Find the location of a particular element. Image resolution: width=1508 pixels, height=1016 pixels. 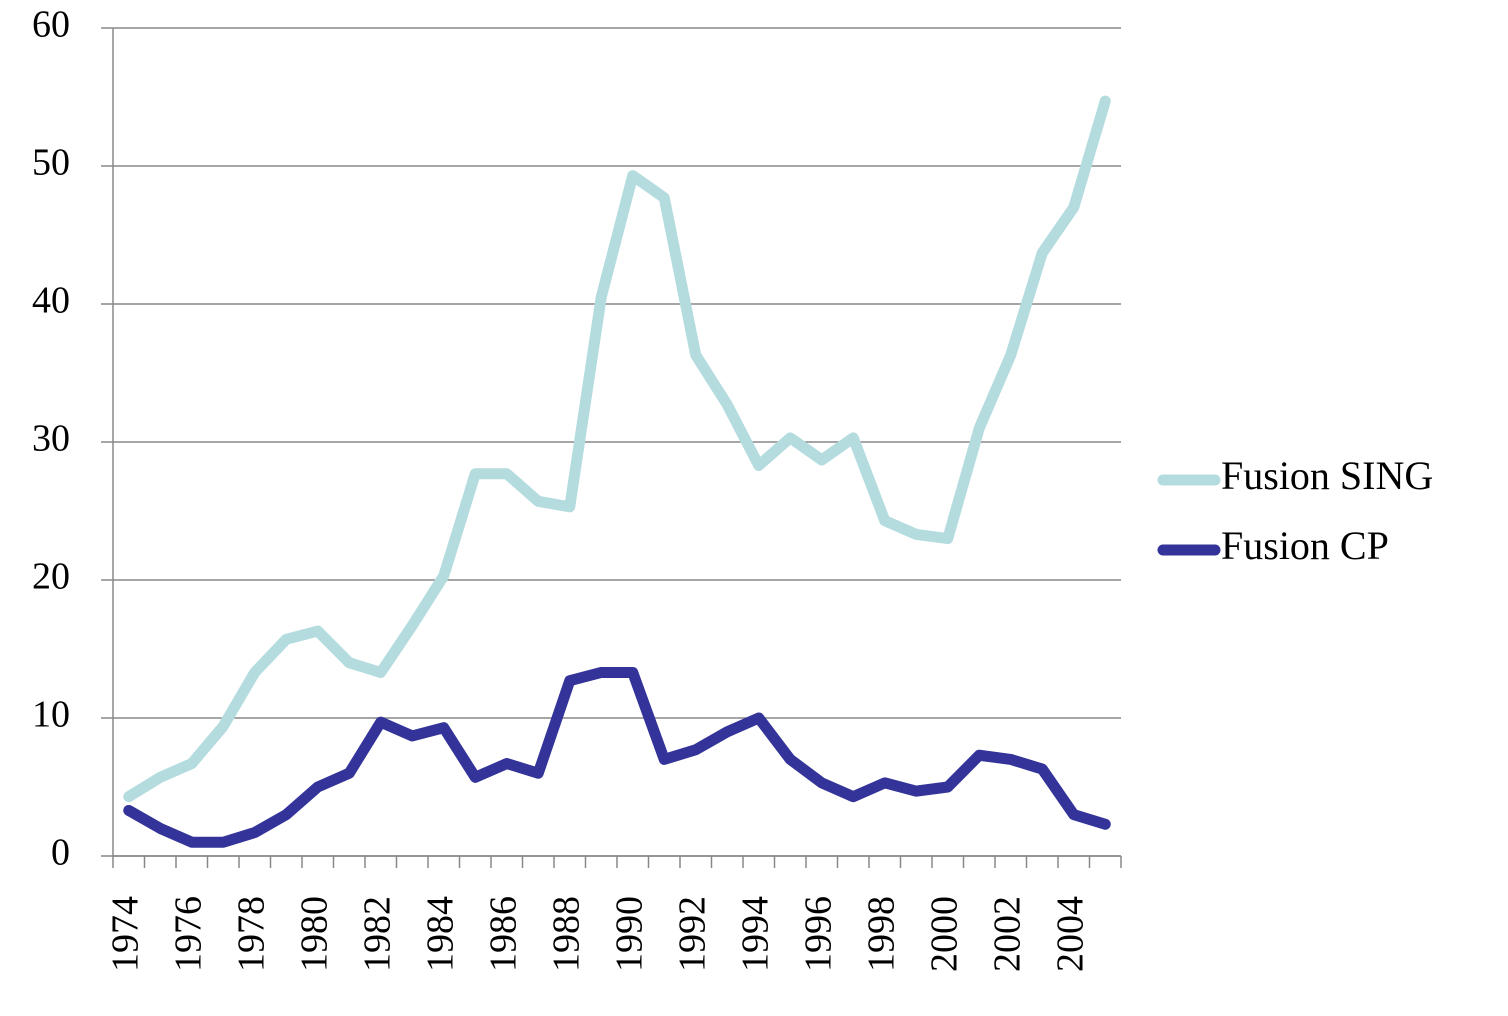

x-tick-label: 1974 is located at coordinates (125, 934).